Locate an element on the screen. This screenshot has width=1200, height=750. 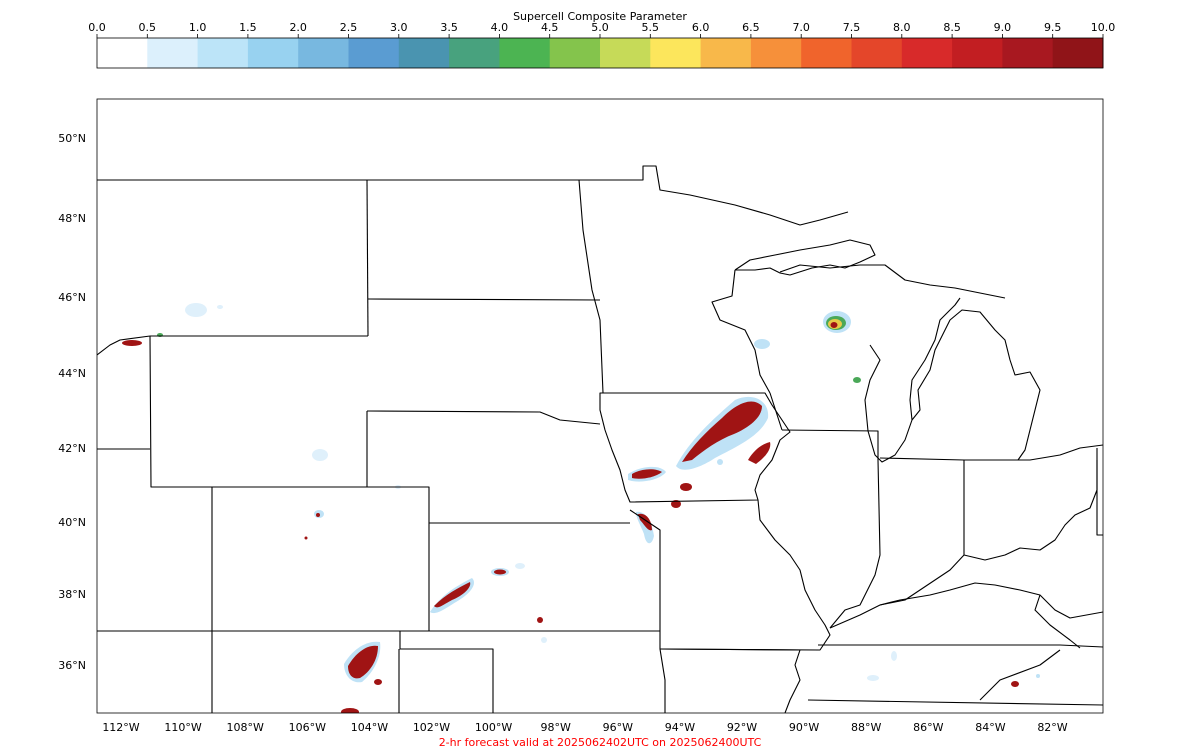
state-iowa is located at coordinates (695, 447).